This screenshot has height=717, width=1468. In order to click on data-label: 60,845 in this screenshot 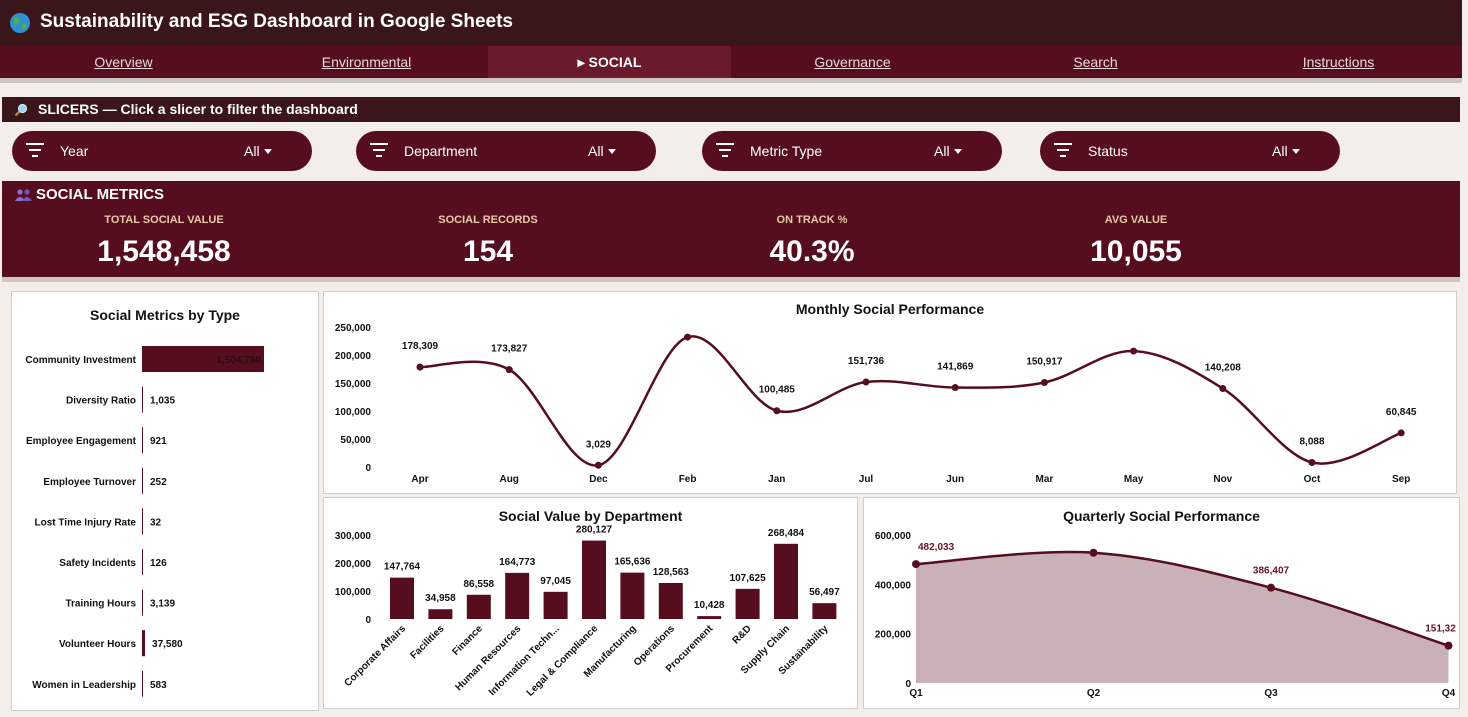, I will do `click(1401, 412)`.